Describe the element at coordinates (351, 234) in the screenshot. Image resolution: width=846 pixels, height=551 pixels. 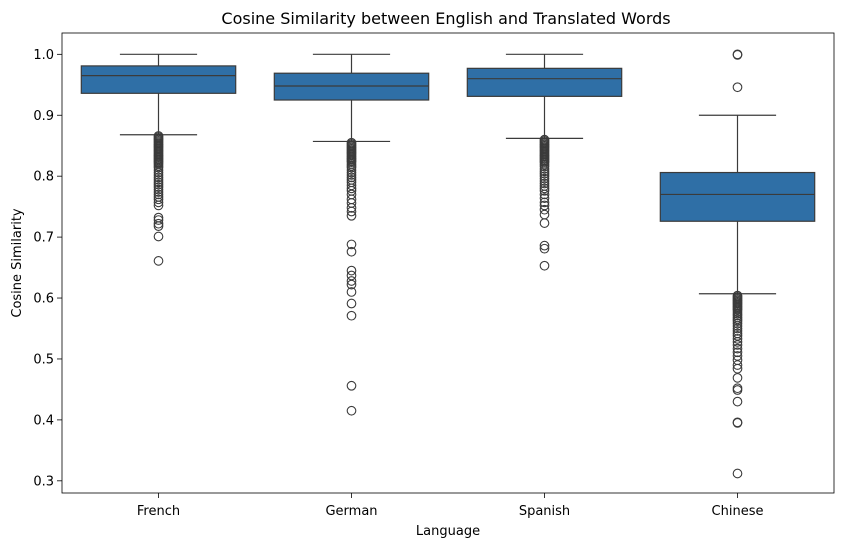
I see `box-german` at that location.